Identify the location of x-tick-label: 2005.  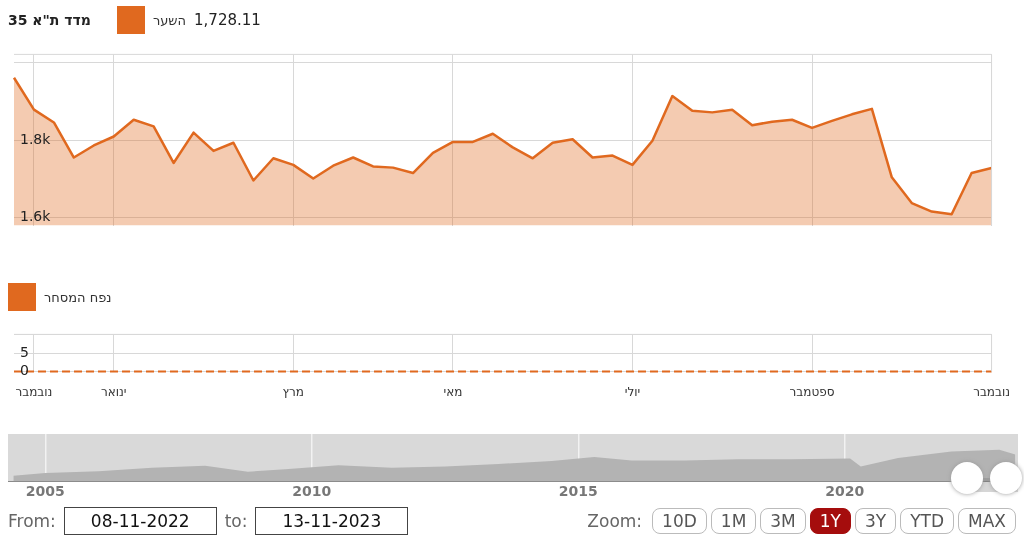
(45, 491).